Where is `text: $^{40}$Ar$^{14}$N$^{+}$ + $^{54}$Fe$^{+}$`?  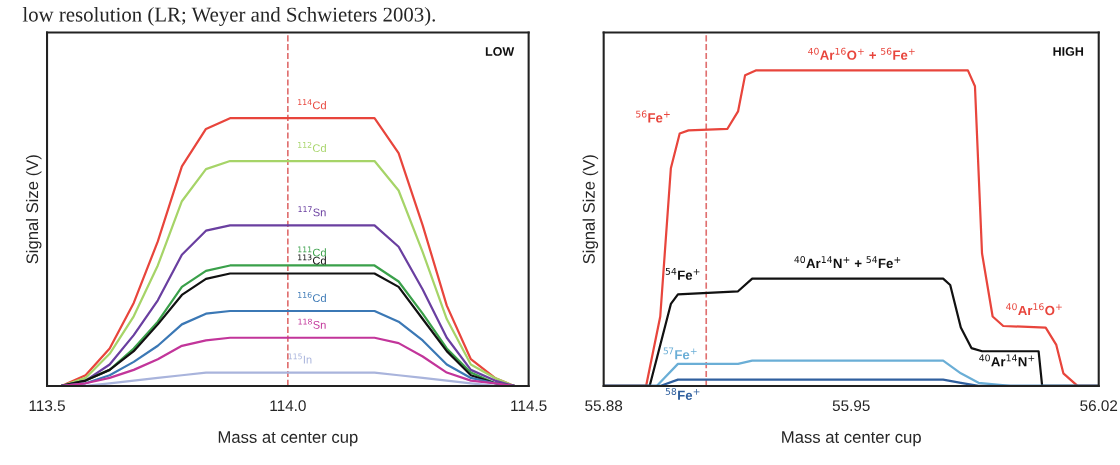
text: $^{40}$Ar$^{14}$N$^{+}$ + $^{54}$Fe$^{+}$ is located at coordinates (847, 262).